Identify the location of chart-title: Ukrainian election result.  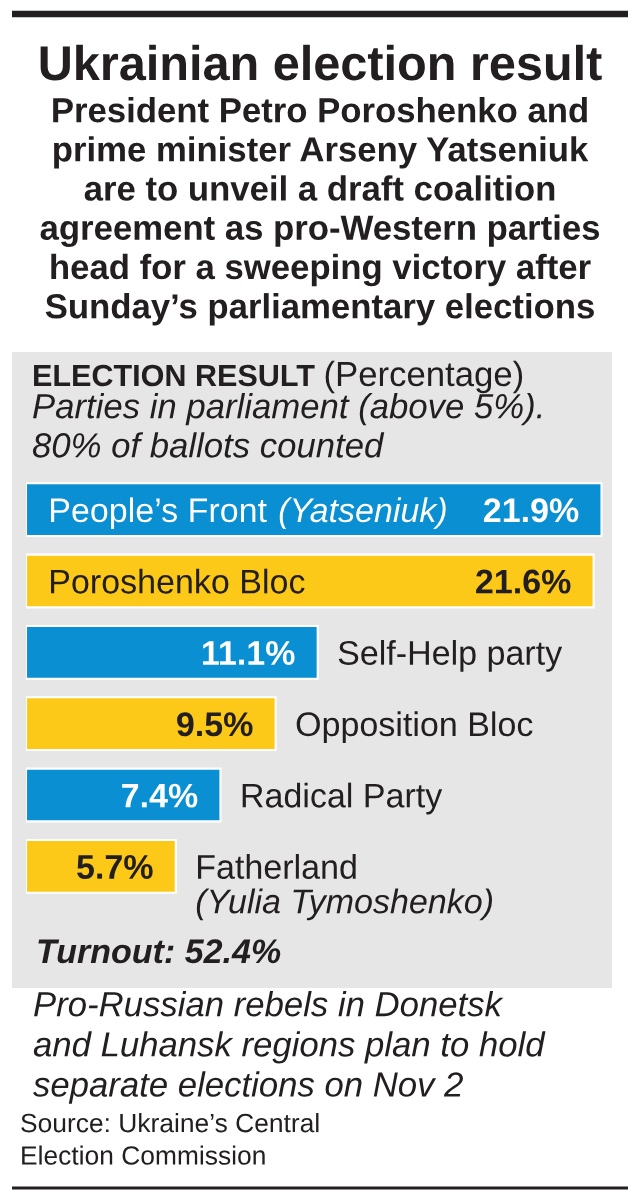
(321, 62).